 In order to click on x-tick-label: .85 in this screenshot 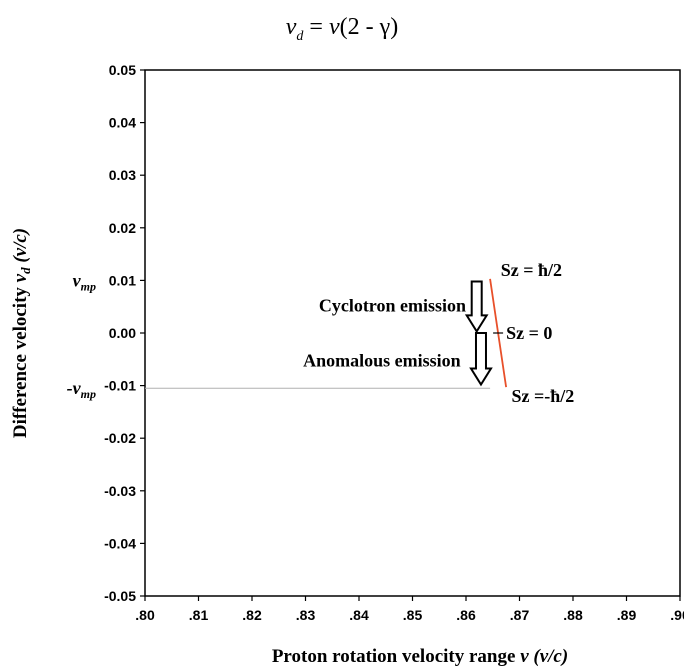, I will do `click(413, 615)`.